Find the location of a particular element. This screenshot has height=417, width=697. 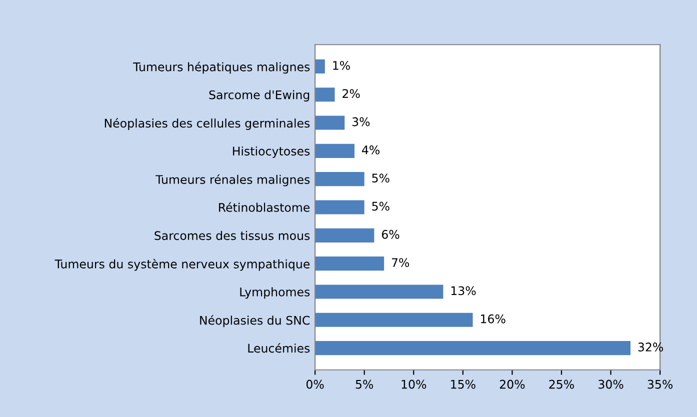

x-tick-label: 25% is located at coordinates (561, 384).